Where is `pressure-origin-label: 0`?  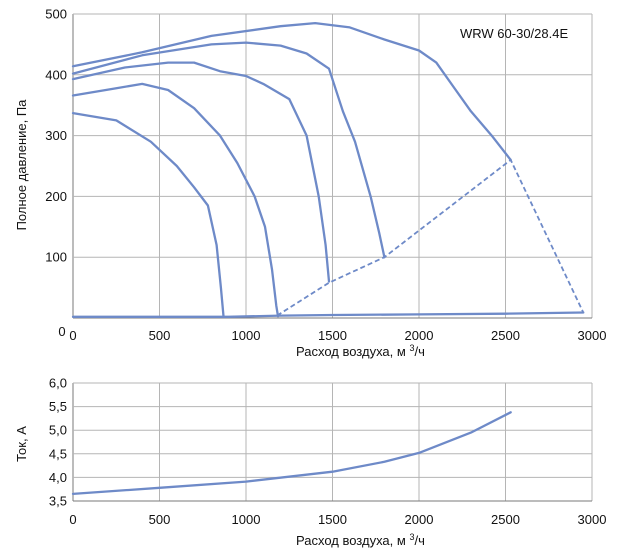 pressure-origin-label: 0 is located at coordinates (61, 331).